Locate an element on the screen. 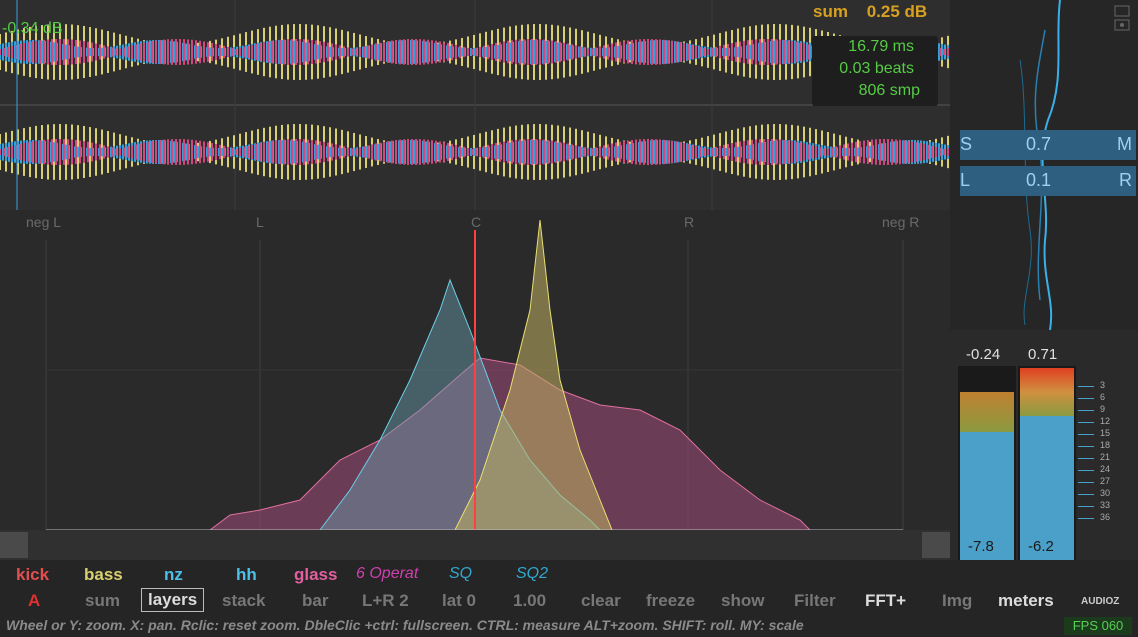 This screenshot has height=637, width=1138. scale-tick: 3 is located at coordinates (1103, 385).